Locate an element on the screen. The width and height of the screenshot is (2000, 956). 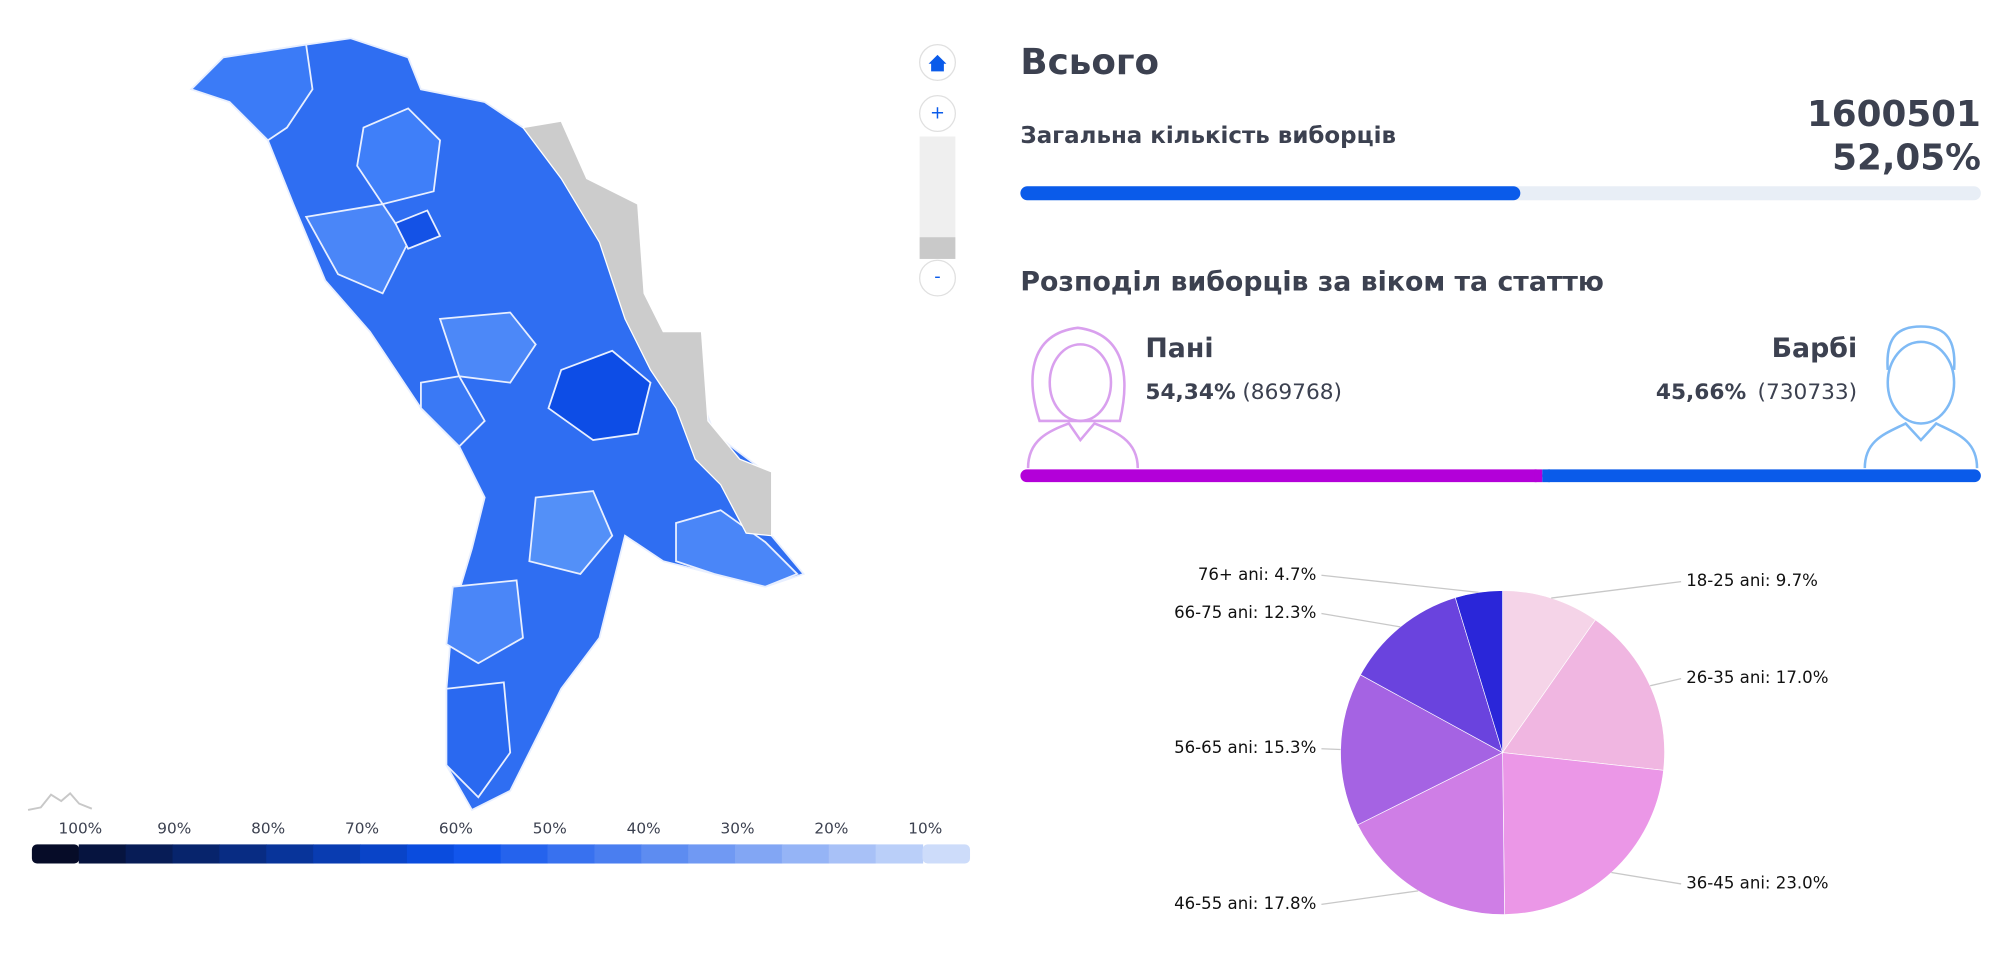
pie-label: 26-35 ani: 17.0% is located at coordinates (1757, 677).